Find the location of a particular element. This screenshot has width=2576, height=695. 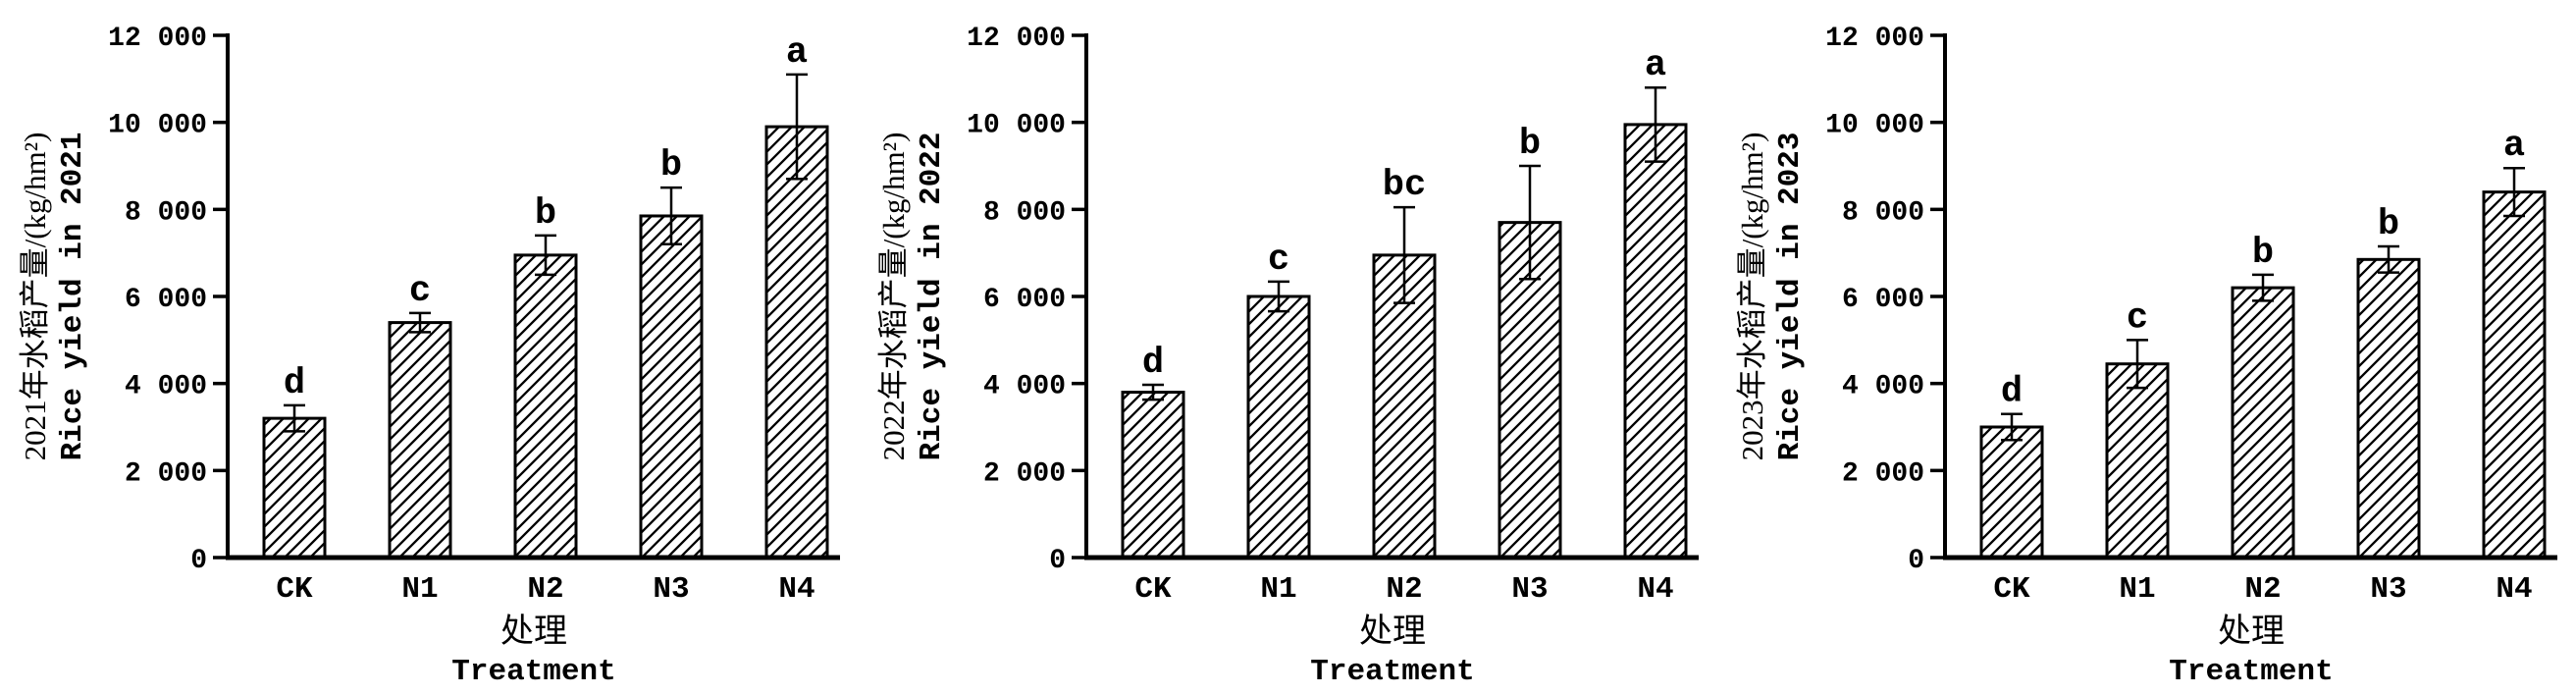

y-axis-label-cn: 2021年水稻产量/(kg/hm²) is located at coordinates (35, 297).